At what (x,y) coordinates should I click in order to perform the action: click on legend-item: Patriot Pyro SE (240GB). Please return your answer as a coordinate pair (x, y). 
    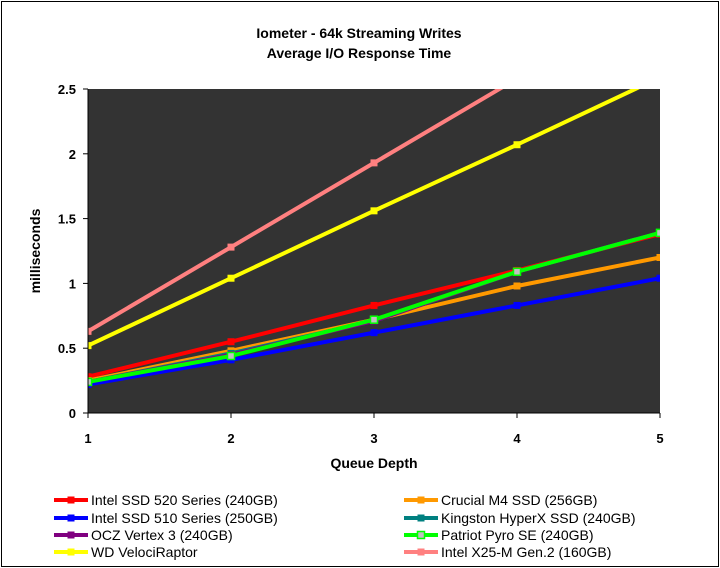
    Looking at the image, I should click on (499, 535).